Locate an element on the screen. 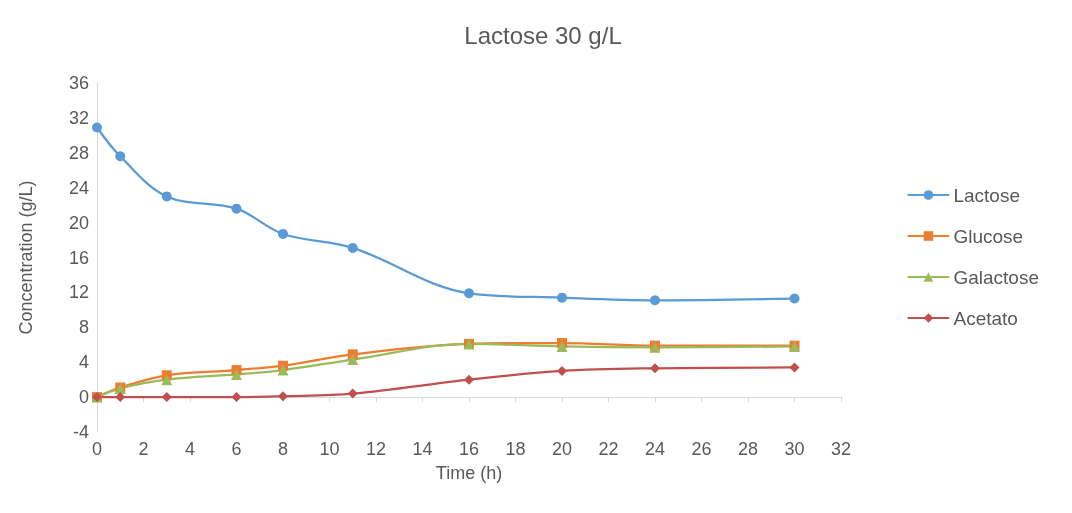 Image resolution: width=1072 pixels, height=513 pixels. y-tick-label: 8 is located at coordinates (83, 327).